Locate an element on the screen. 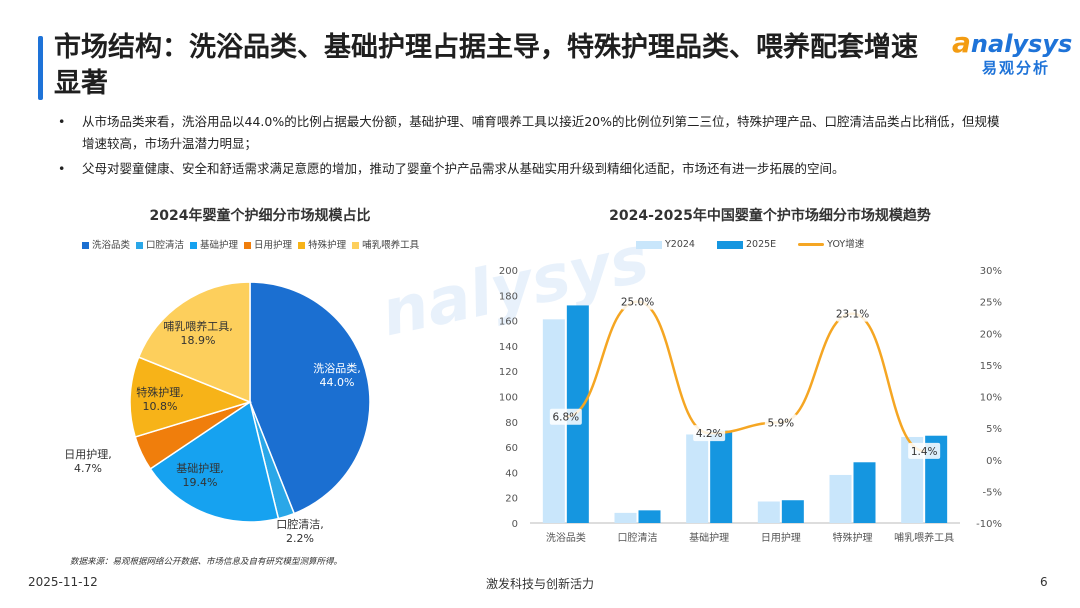 This screenshot has width=1080, height=608. pie-slice-value: 10.8% is located at coordinates (160, 406).